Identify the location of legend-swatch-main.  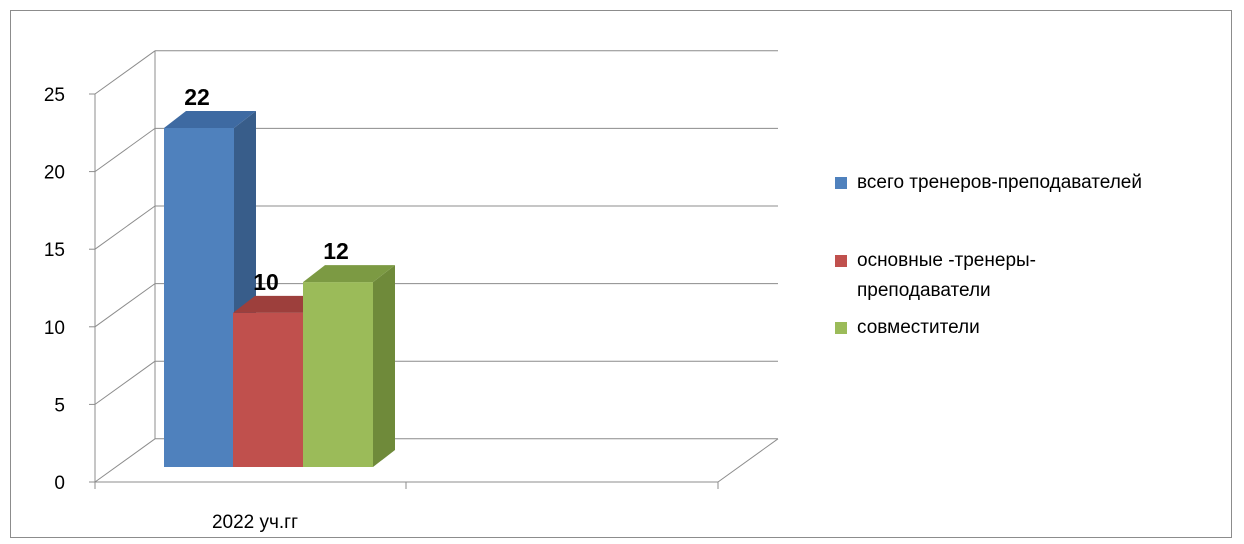
(841, 261).